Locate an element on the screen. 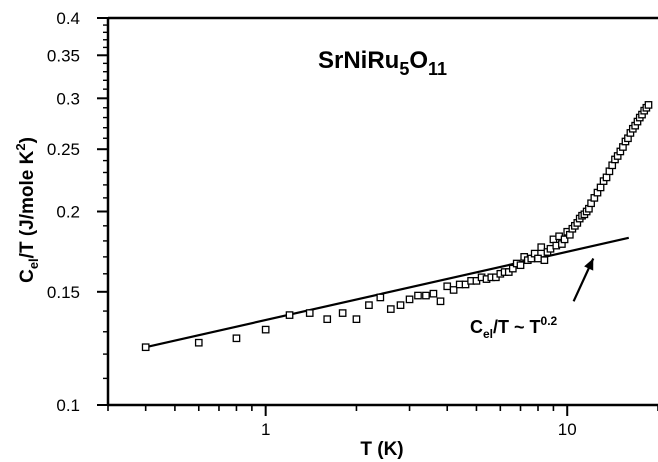  y-label-superscript: 2 is located at coordinates (20, 146).